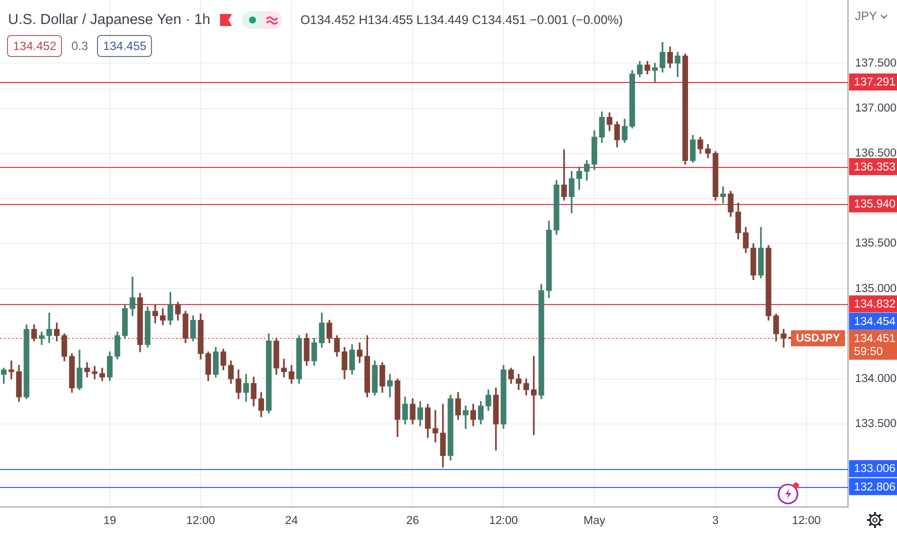  What do you see at coordinates (413, 521) in the screenshot?
I see `x-tick-label: 26` at bounding box center [413, 521].